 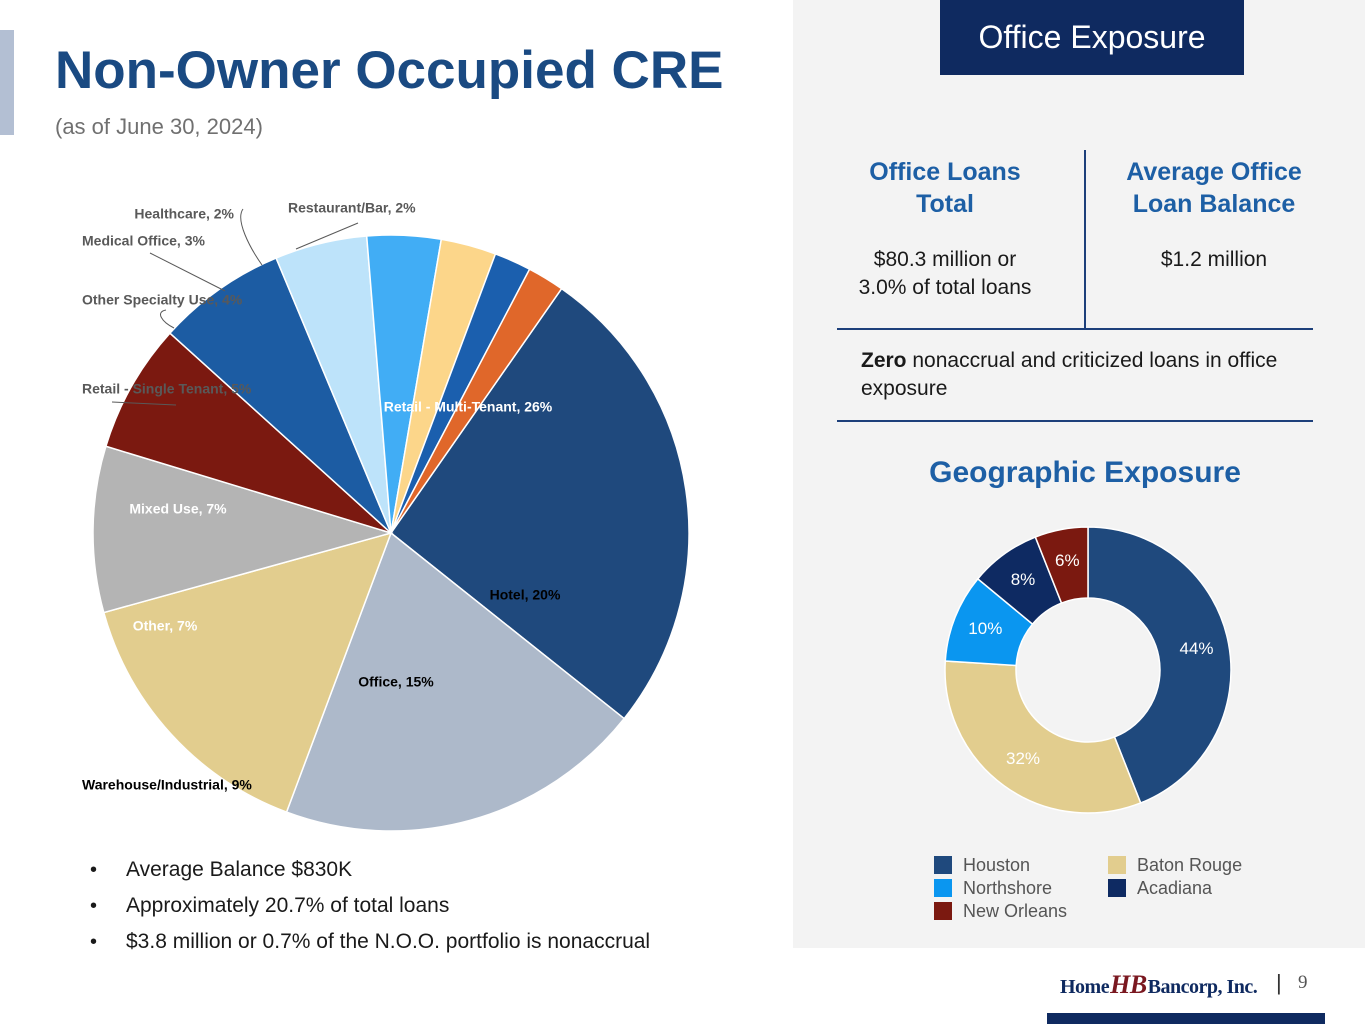 I want to click on legend-label: New Orleans, so click(x=1015, y=911).